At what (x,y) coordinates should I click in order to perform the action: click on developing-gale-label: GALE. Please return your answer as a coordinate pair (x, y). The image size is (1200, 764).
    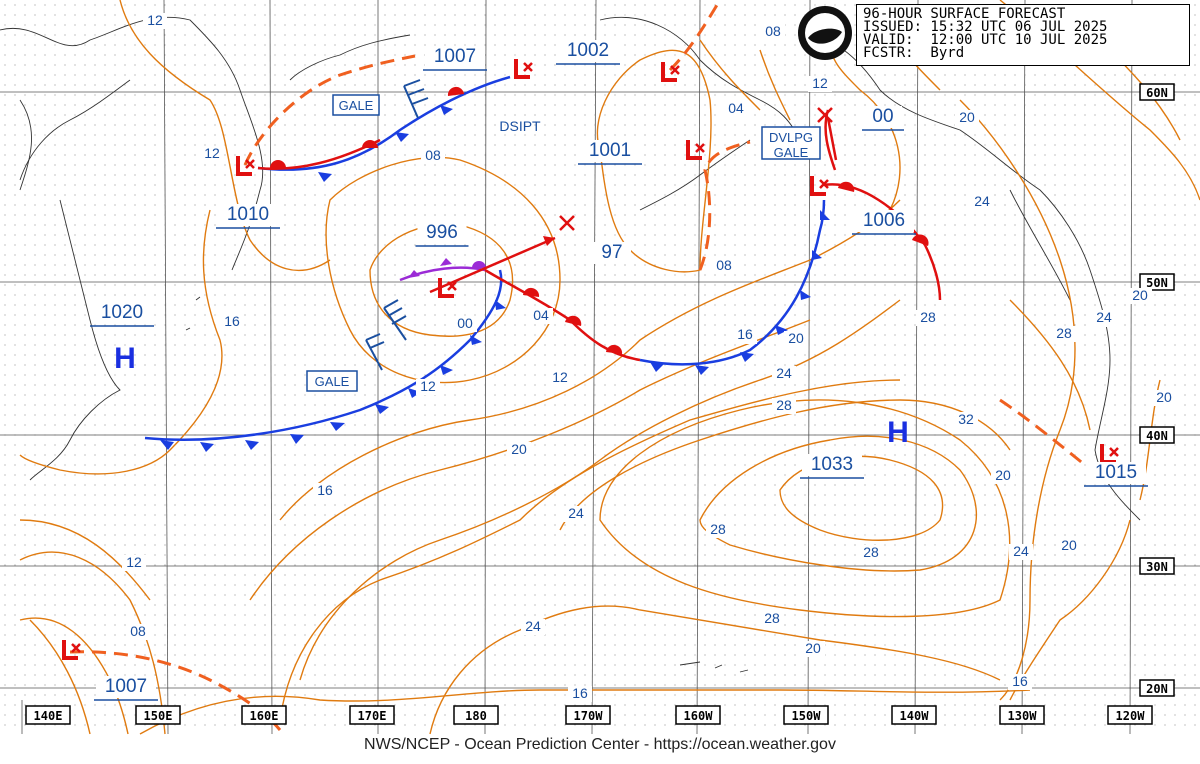
    Looking at the image, I should click on (791, 152).